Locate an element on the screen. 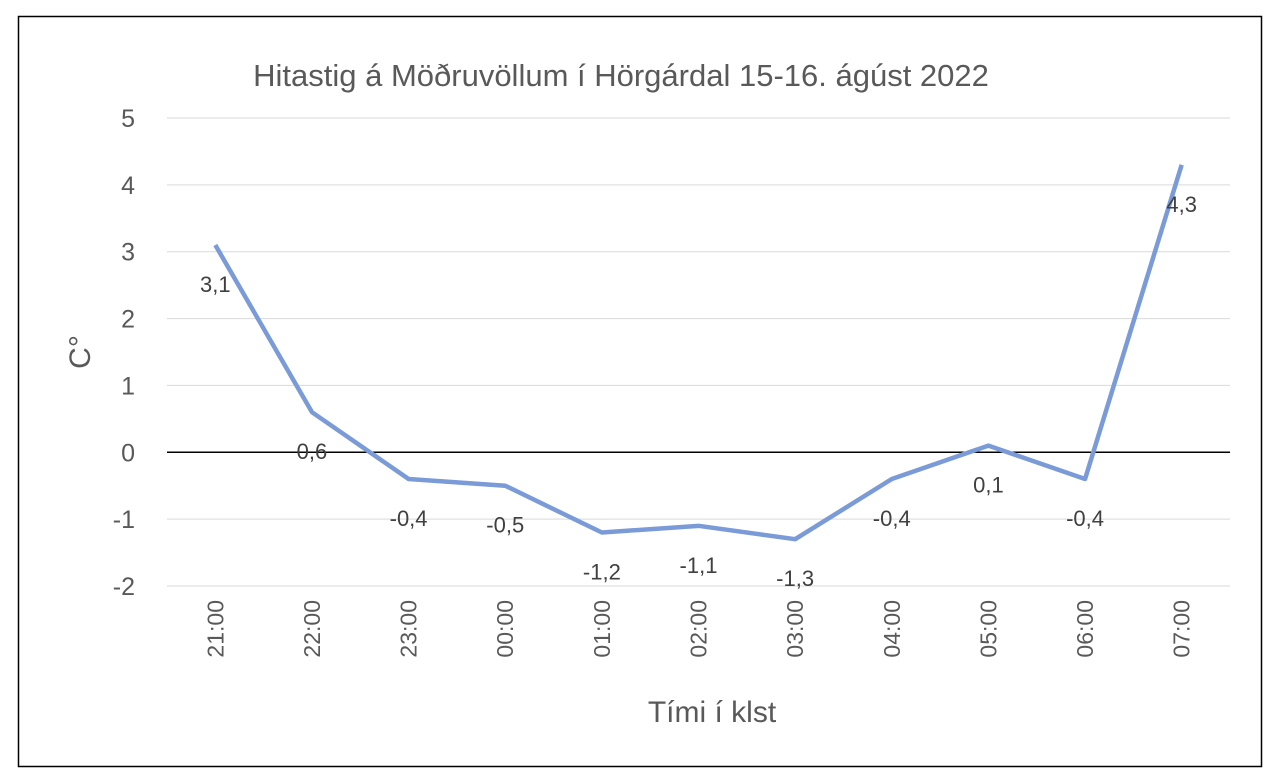 Image resolution: width=1278 pixels, height=780 pixels. data-label: -0,5 is located at coordinates (505, 525).